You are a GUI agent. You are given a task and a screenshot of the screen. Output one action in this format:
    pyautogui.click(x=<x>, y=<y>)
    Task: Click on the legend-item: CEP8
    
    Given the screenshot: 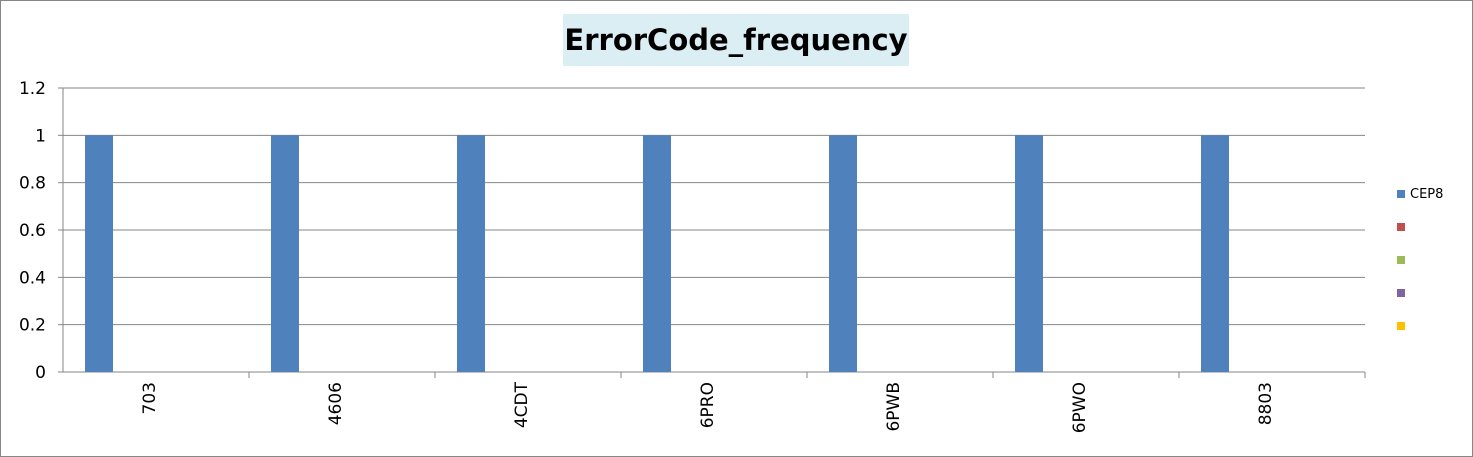 What is the action you would take?
    pyautogui.click(x=1420, y=194)
    